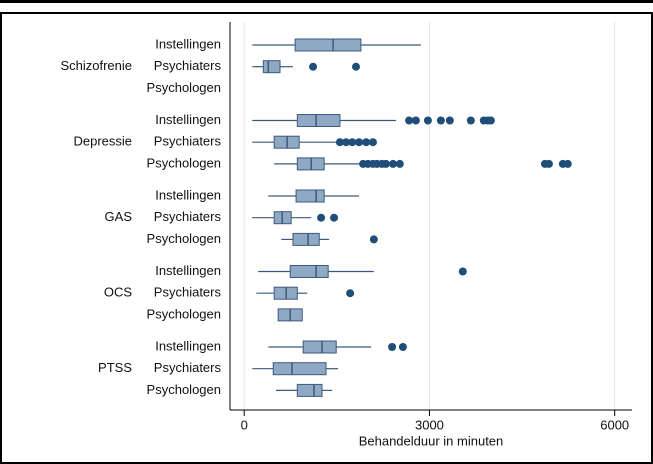 The height and width of the screenshot is (464, 653). I want to click on x-tick-label: 6000, so click(614, 424).